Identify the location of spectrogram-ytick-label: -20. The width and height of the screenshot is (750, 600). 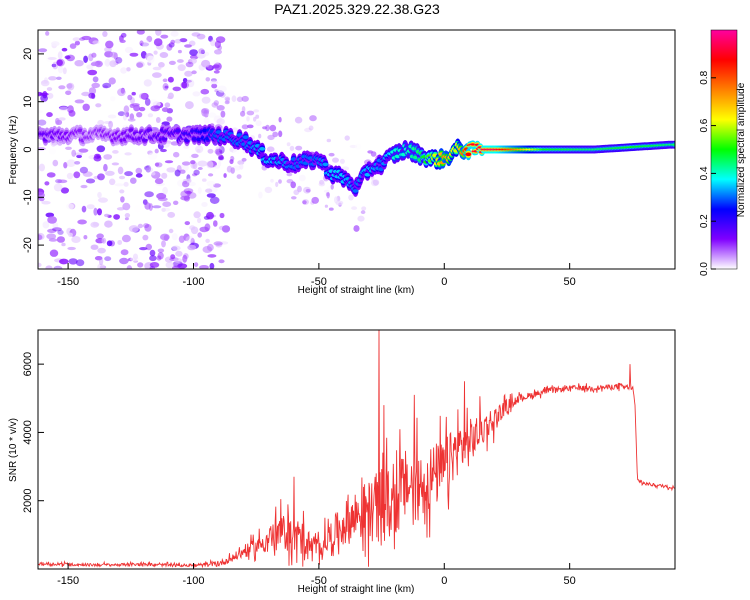
(28, 245).